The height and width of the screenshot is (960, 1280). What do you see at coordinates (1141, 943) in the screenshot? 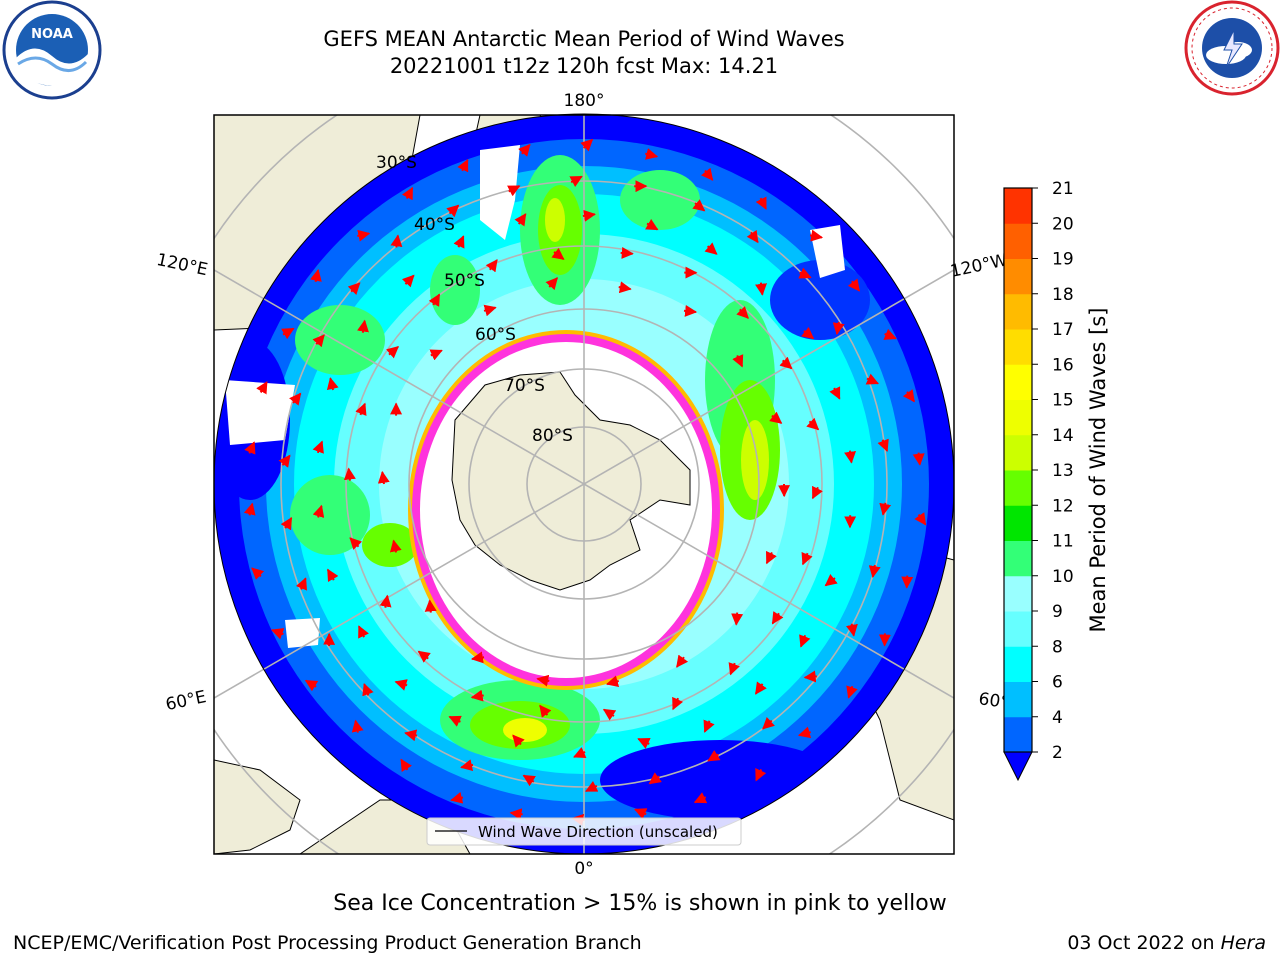
I see `run-date-text: 03 Oct 2022 on` at bounding box center [1141, 943].